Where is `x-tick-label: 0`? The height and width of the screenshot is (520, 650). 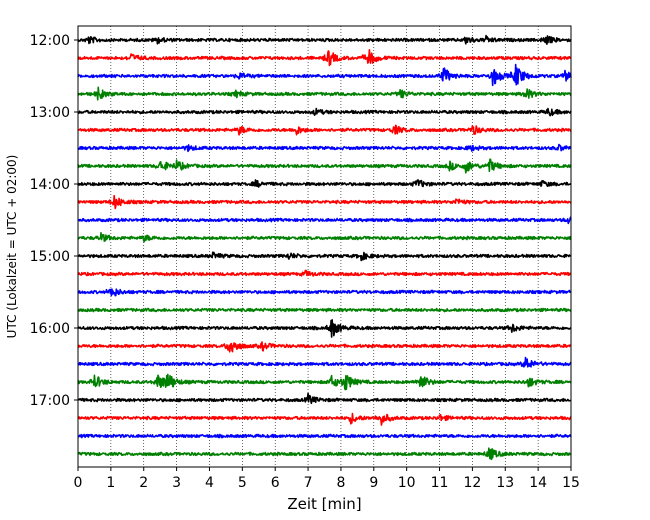 x-tick-label: 0 is located at coordinates (78, 483).